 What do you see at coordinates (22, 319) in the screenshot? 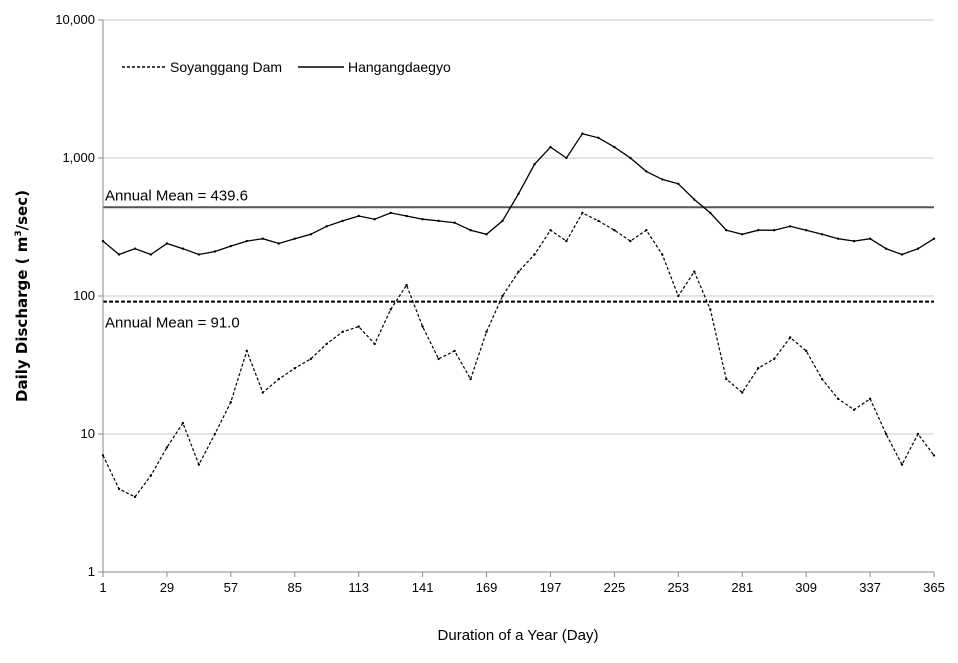
I see `y-axis-title-main: Daily Discharge ( m` at bounding box center [22, 319].